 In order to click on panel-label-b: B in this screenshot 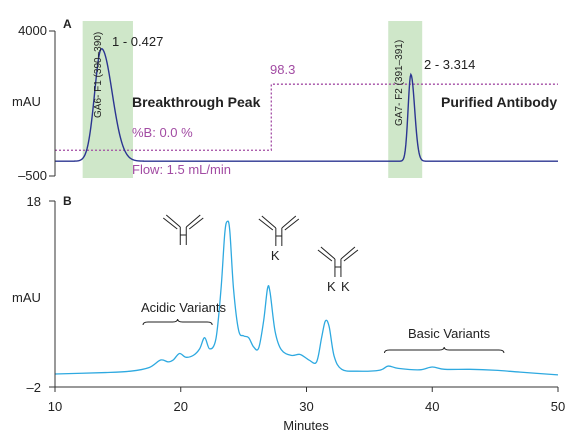, I will do `click(67, 201)`.